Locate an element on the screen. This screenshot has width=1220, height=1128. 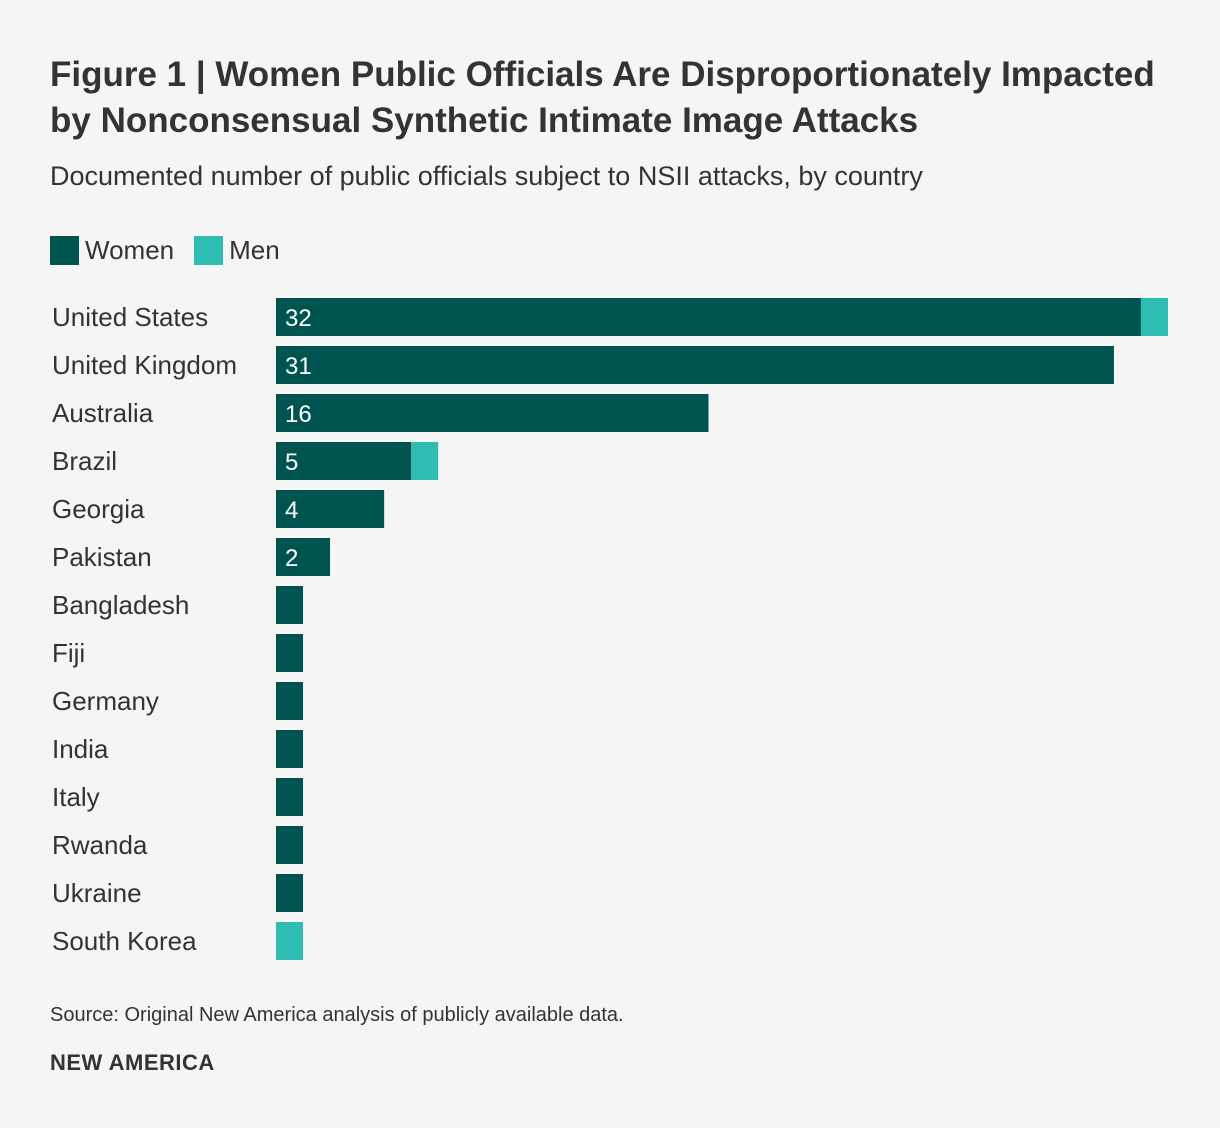
legend: Women Men is located at coordinates (175, 250).